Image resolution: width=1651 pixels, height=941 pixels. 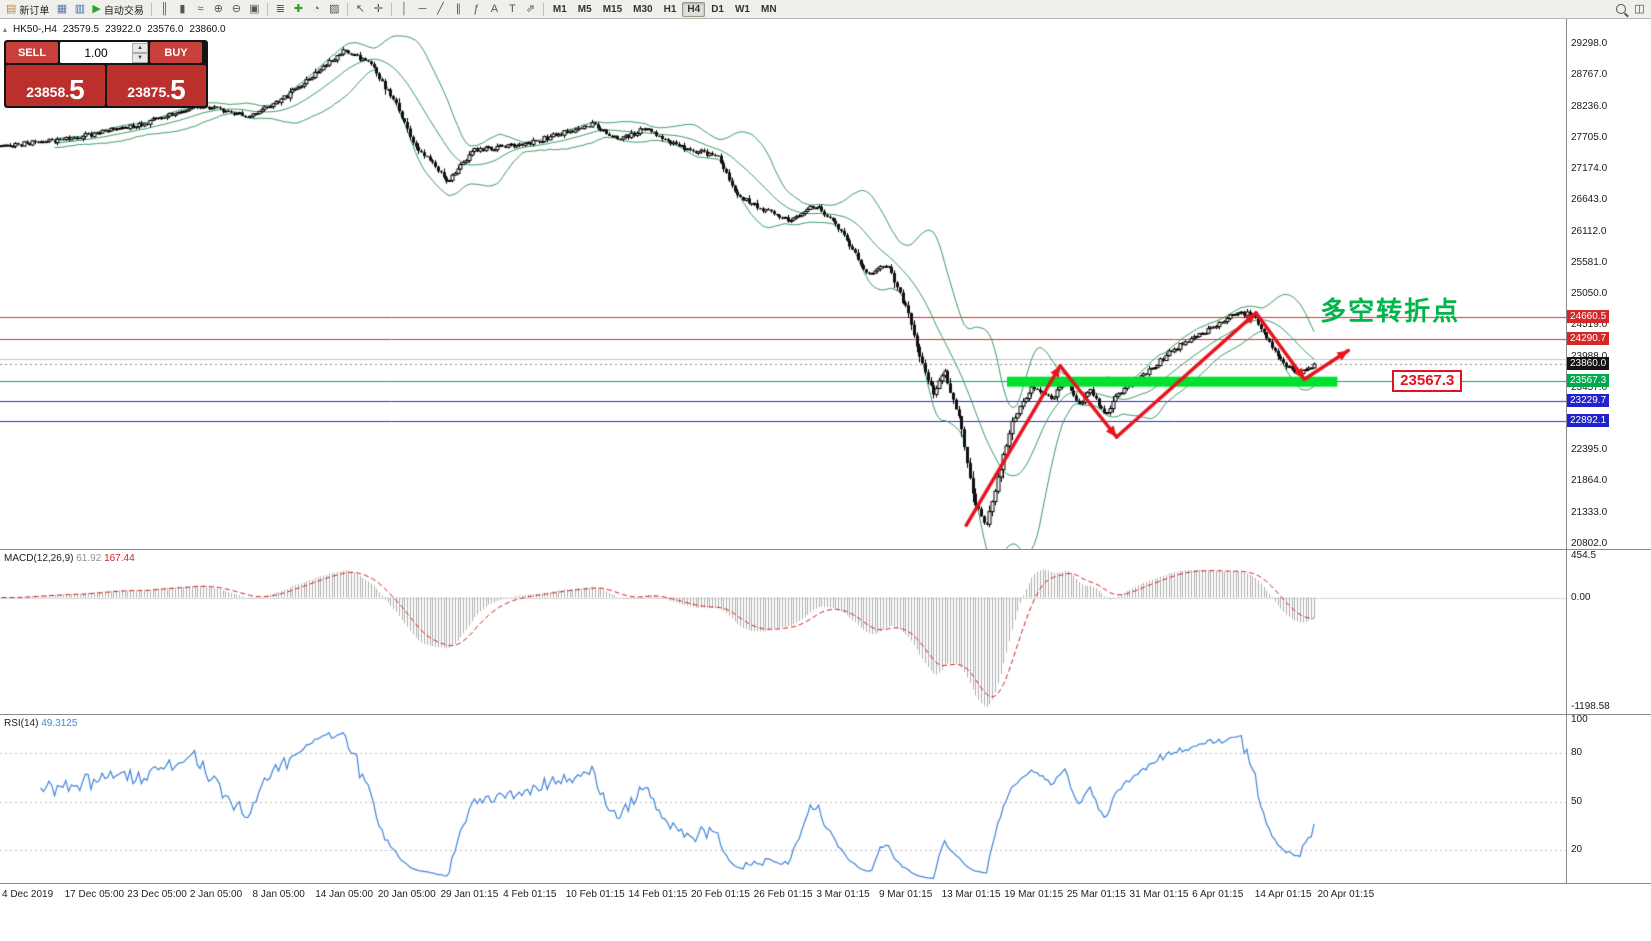 What do you see at coordinates (769, 9) in the screenshot?
I see `timeframe-mn-button: MN` at bounding box center [769, 9].